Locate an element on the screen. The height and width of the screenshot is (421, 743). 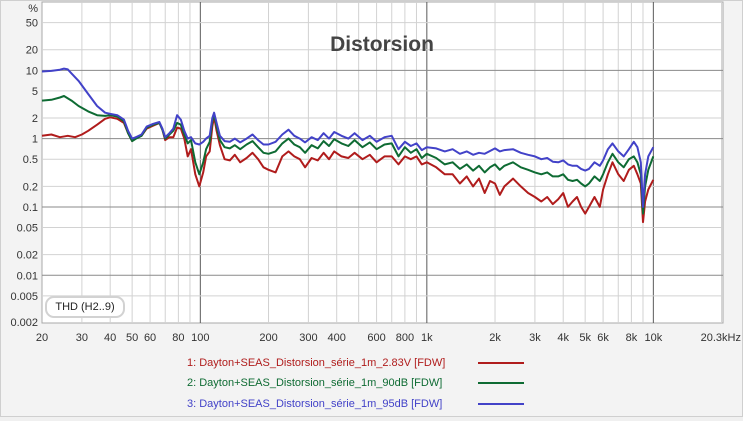
y-tick-label: 50 is located at coordinates (32, 24).